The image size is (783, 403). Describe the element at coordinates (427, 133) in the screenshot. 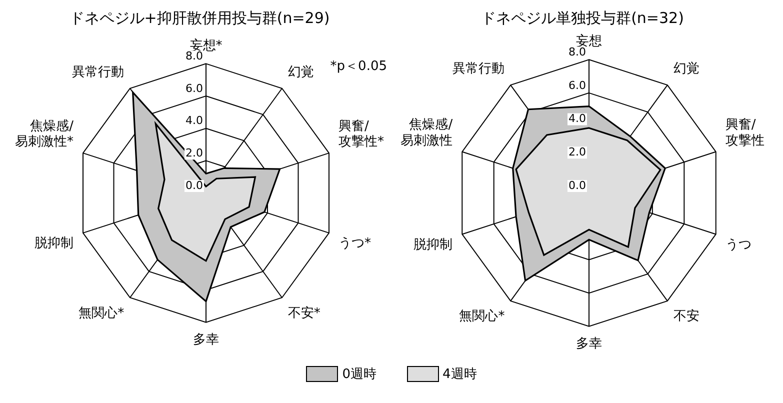

I see `spoke-label: 焦燥感/易刺激性` at that location.